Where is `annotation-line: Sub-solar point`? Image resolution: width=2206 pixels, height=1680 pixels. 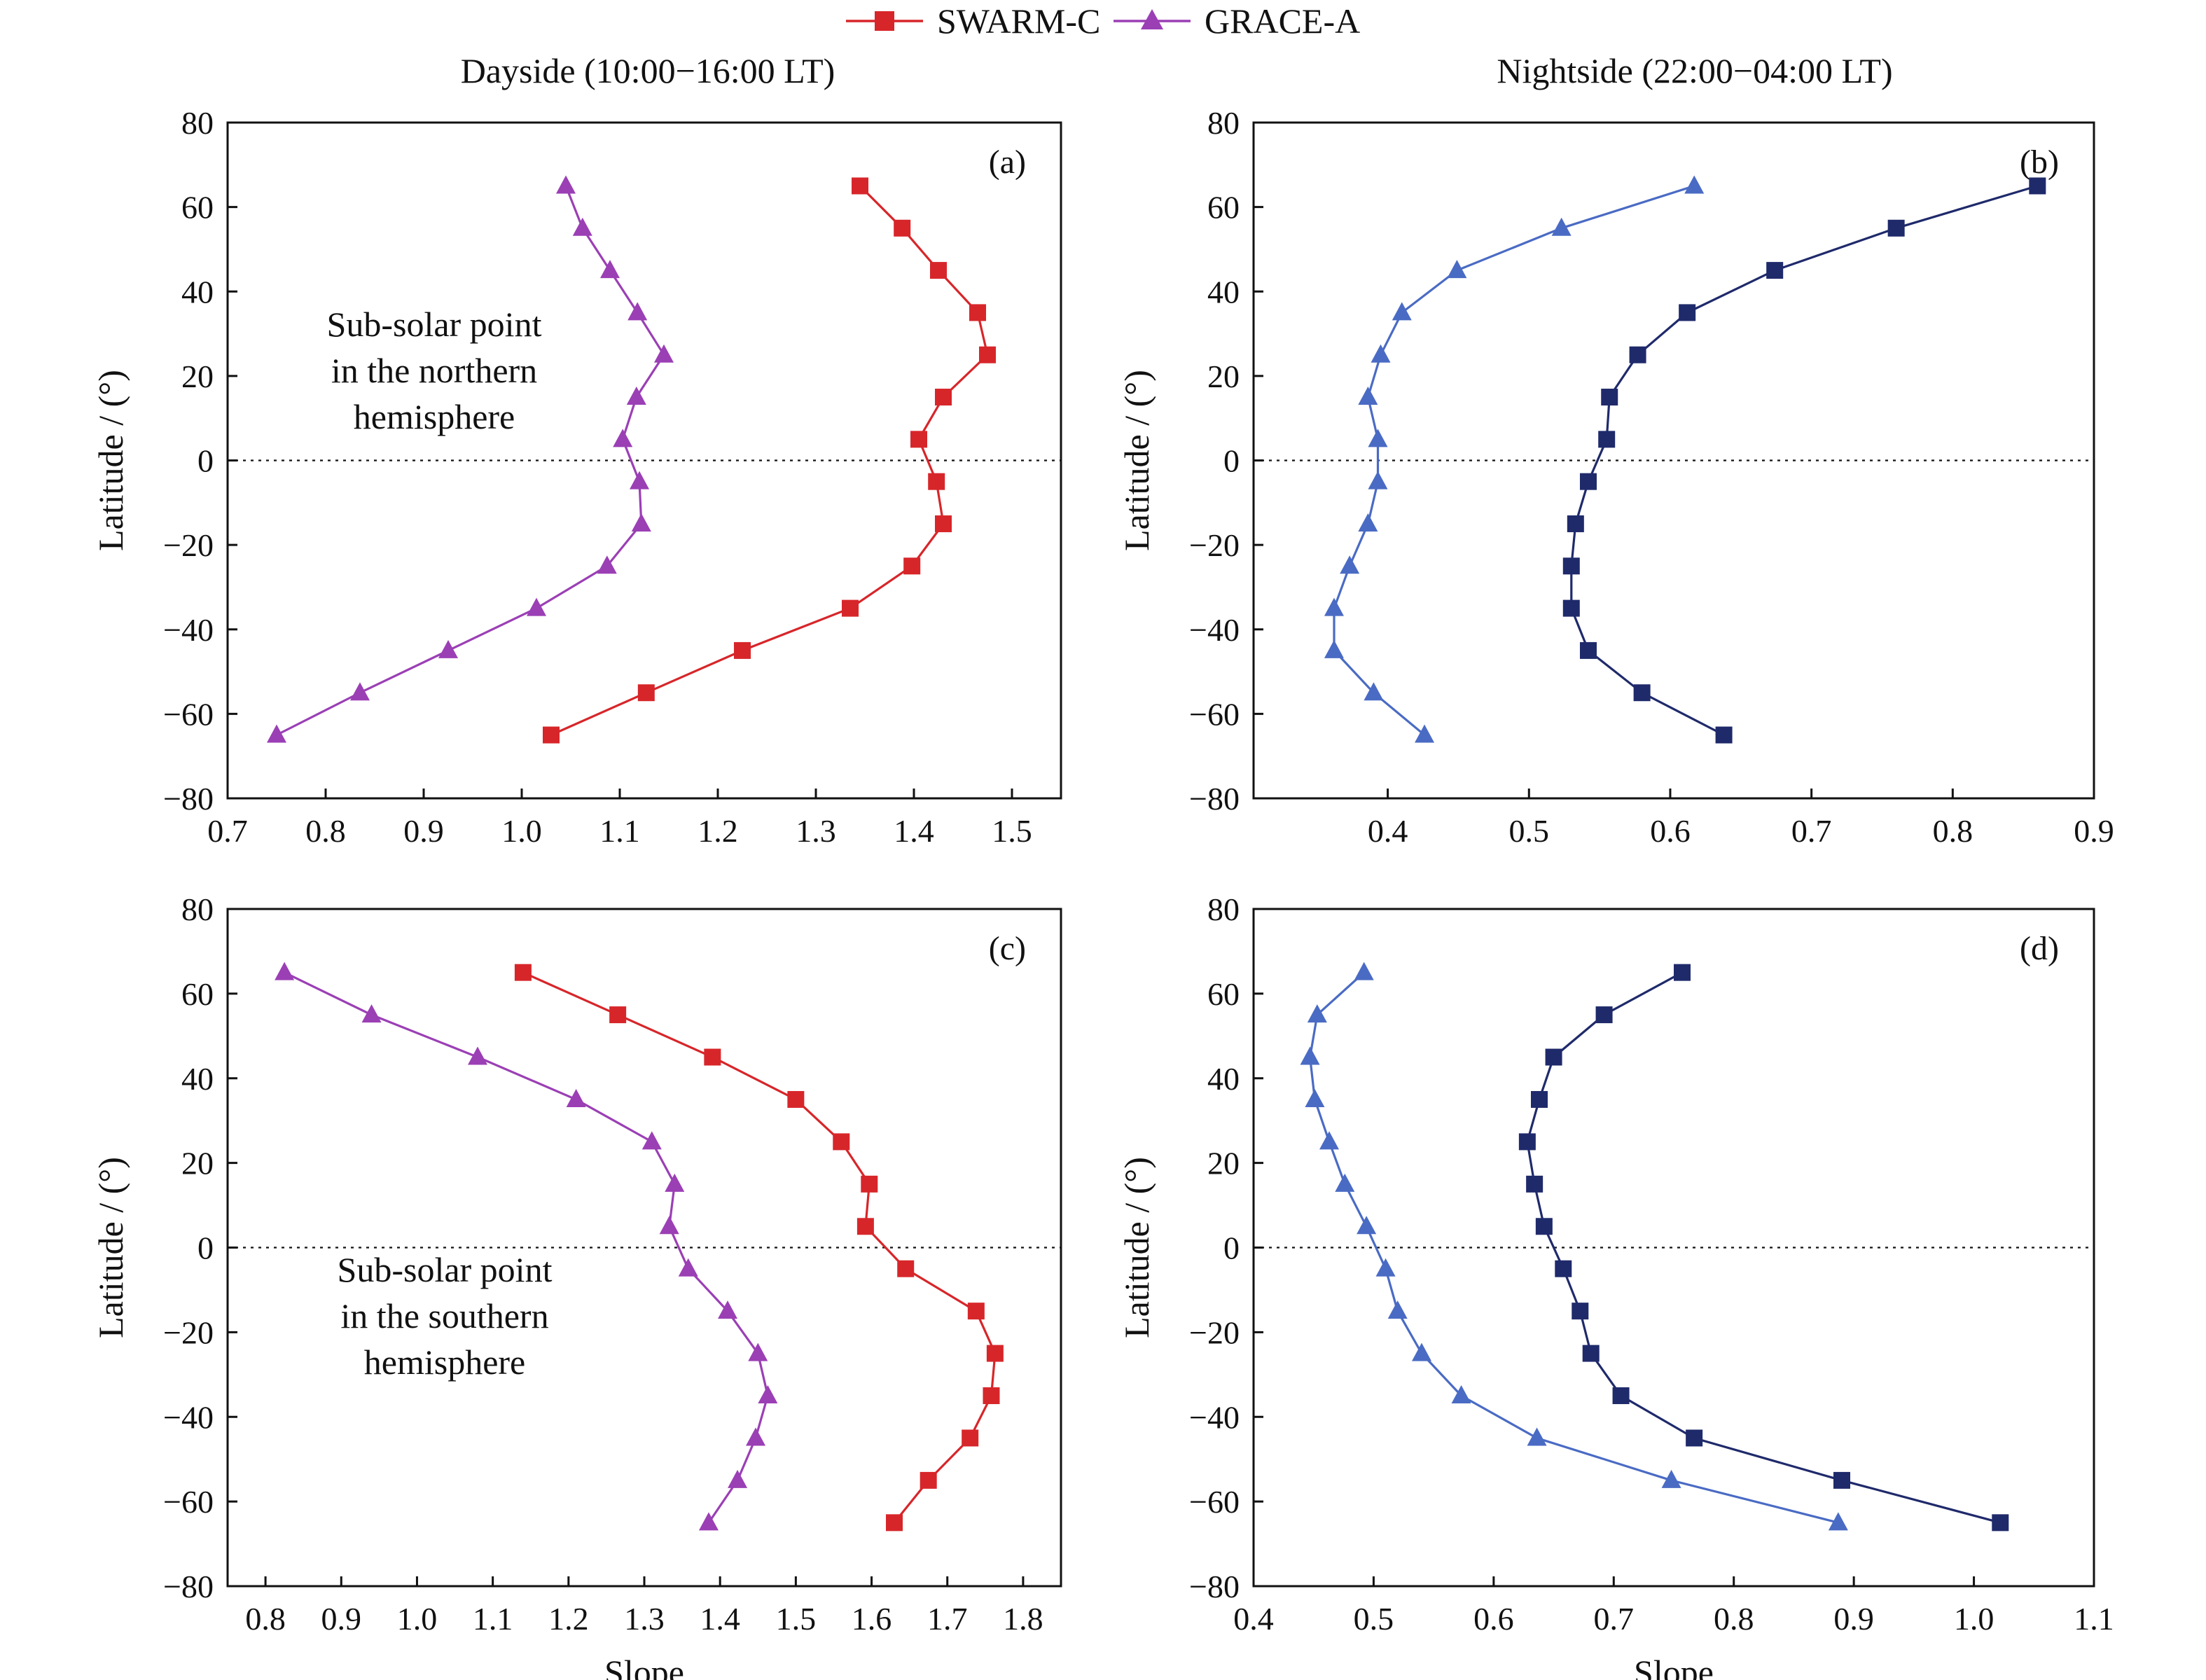 annotation-line: Sub-solar point is located at coordinates (434, 324).